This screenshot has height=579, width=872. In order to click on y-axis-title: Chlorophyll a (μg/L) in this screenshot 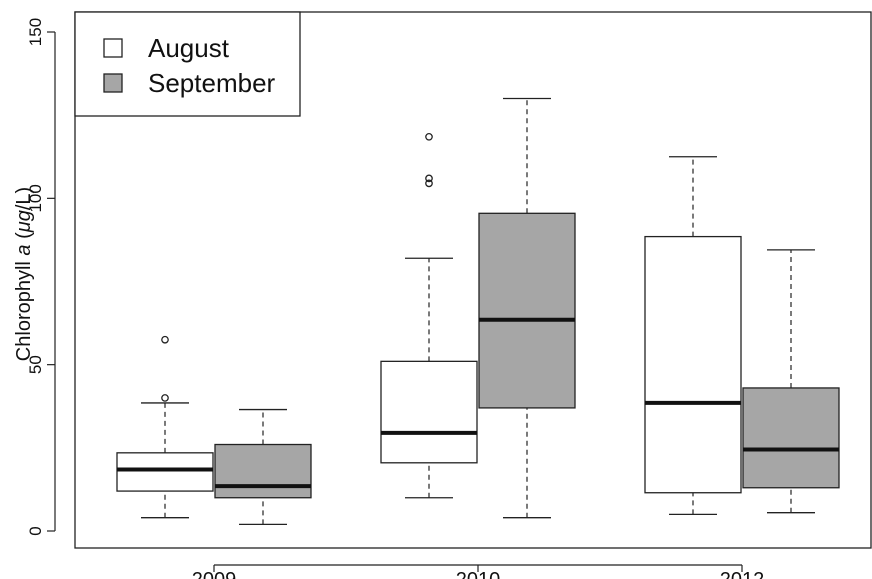, I will do `click(24, 274)`.